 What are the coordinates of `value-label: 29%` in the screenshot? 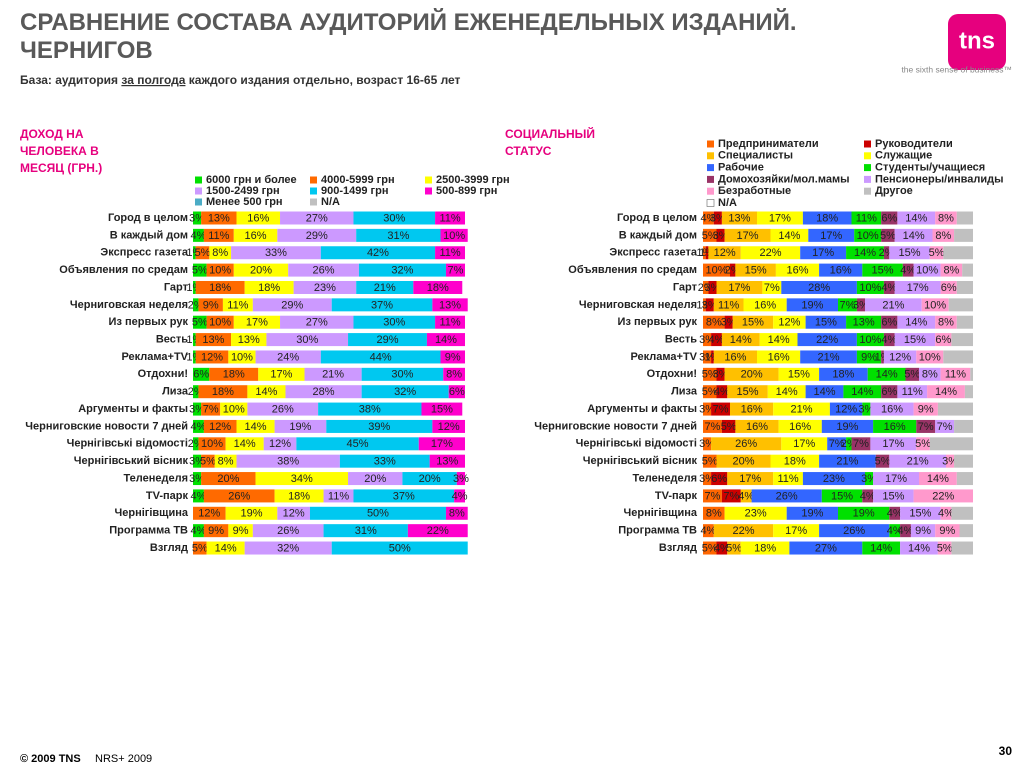 It's located at (387, 340).